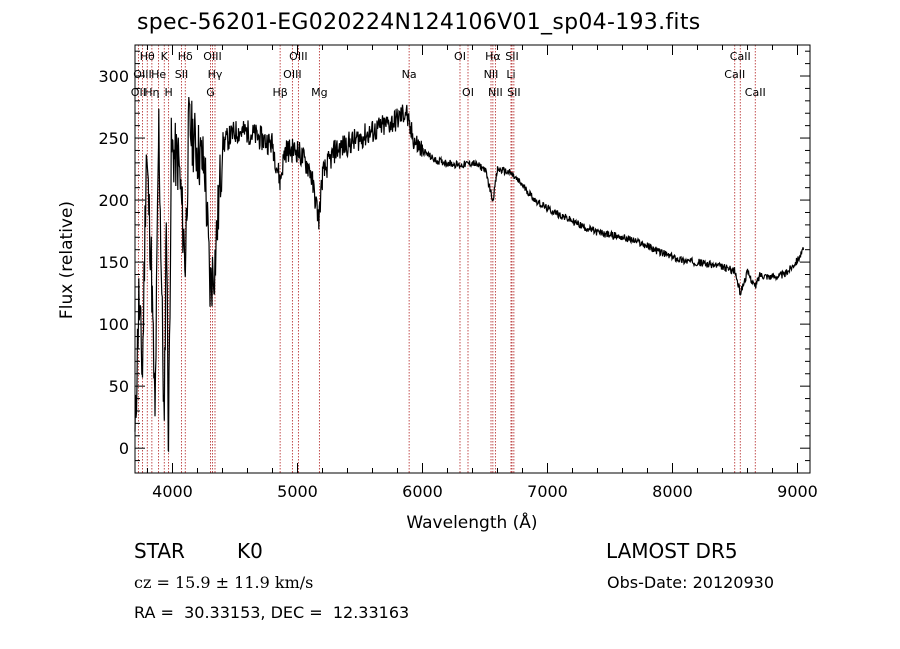 The width and height of the screenshot is (900, 649). I want to click on x-tick-label: 8000, so click(672, 491).